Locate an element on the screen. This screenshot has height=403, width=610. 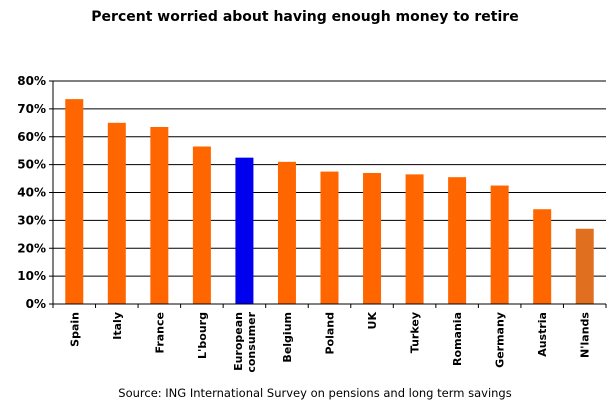
category-label: N'lands is located at coordinates (585, 335).